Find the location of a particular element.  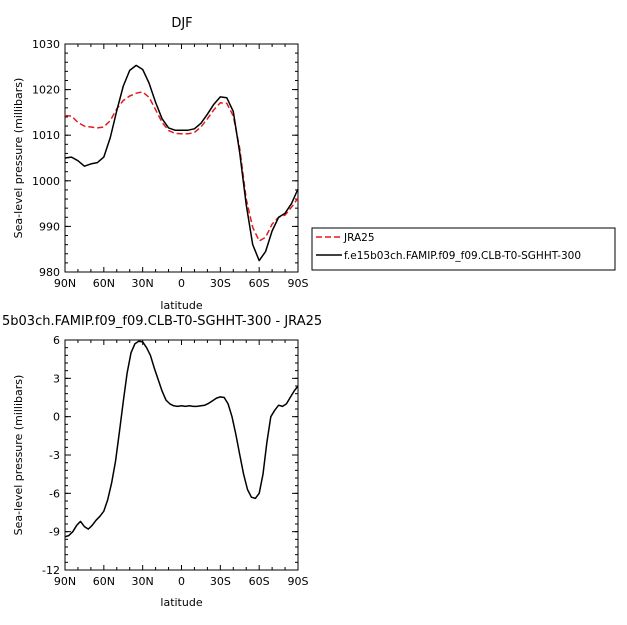

chart-title: DJF is located at coordinates (181, 23).